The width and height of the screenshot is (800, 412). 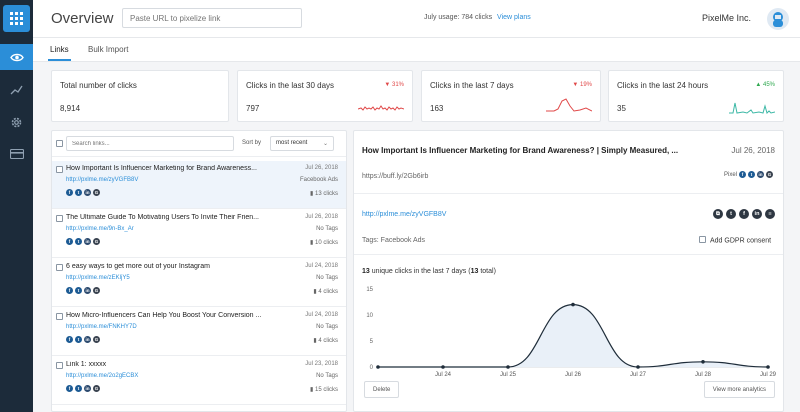 What do you see at coordinates (212, 18) in the screenshot?
I see `paste-url-input` at bounding box center [212, 18].